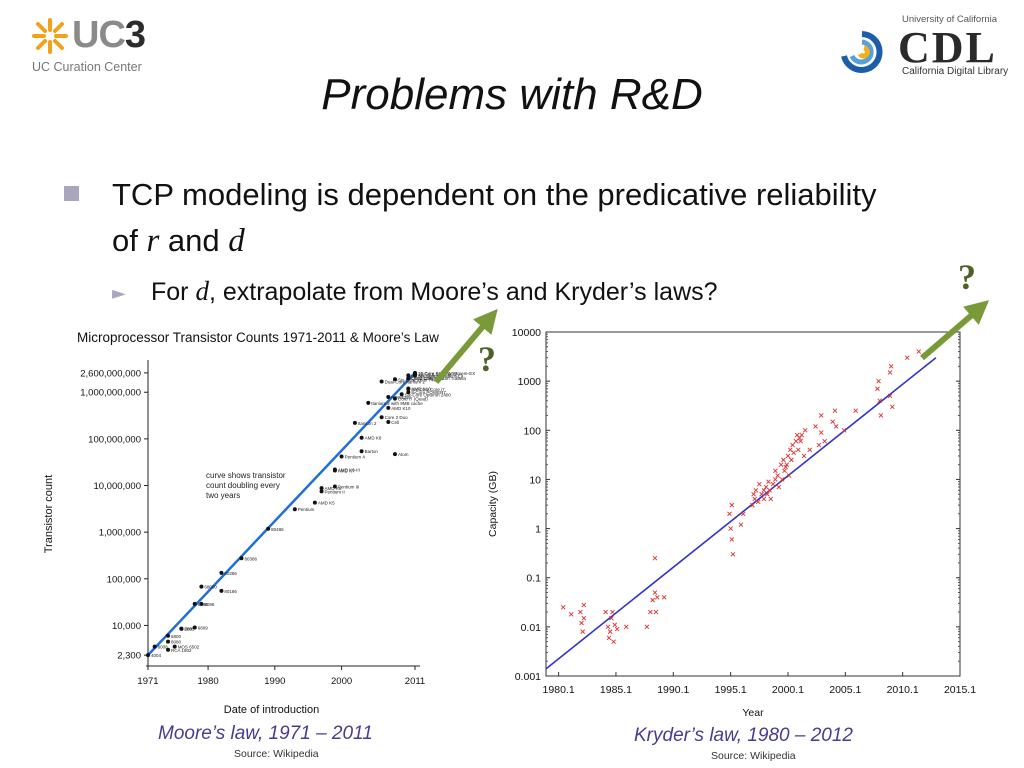 The image size is (1024, 768). I want to click on moore-point-label: Itanium 2 with 9MB cache, so click(397, 403).